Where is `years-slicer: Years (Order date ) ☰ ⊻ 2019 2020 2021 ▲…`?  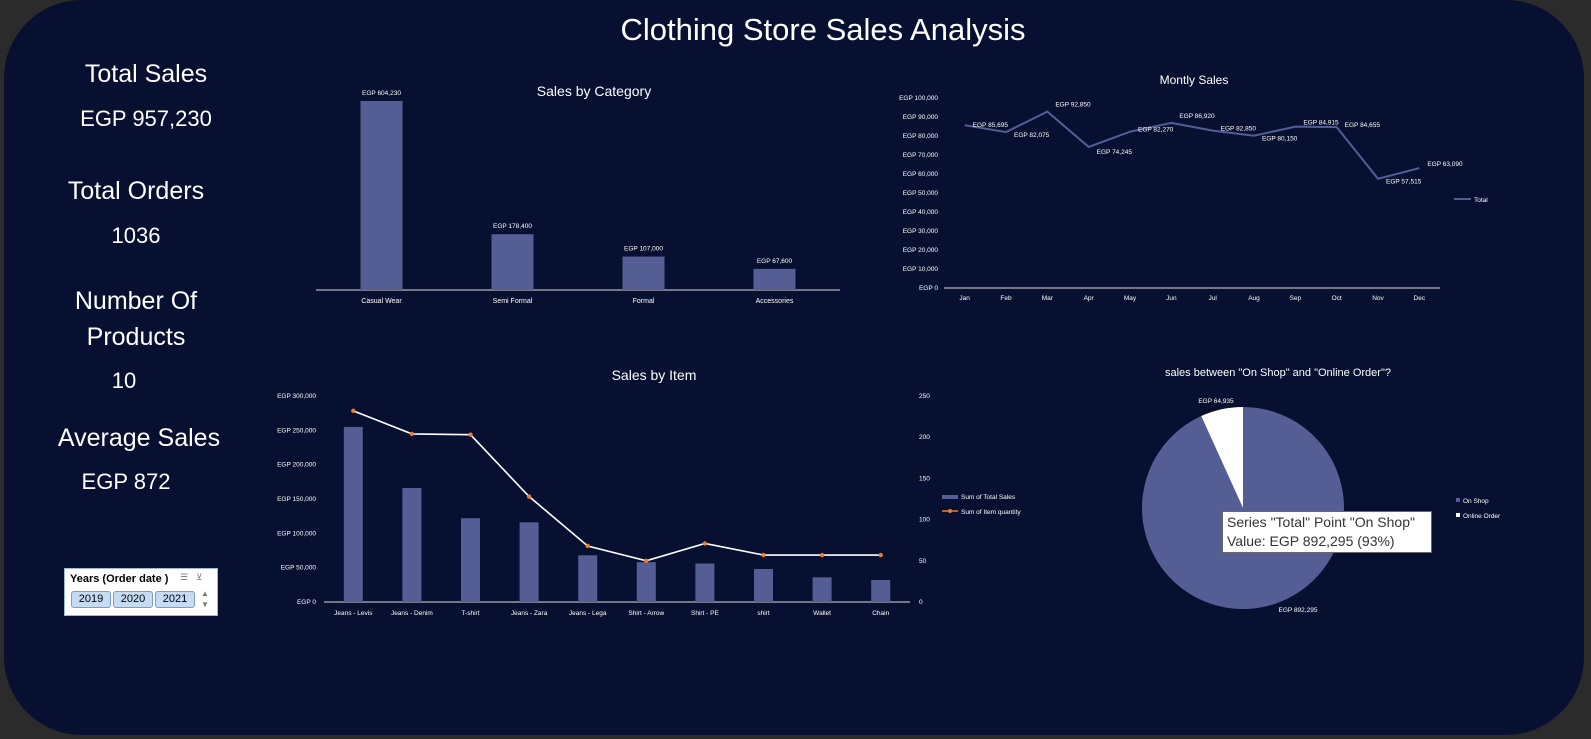
years-slicer: Years (Order date ) ☰ ⊻ 2019 2020 2021 ▲… is located at coordinates (141, 592).